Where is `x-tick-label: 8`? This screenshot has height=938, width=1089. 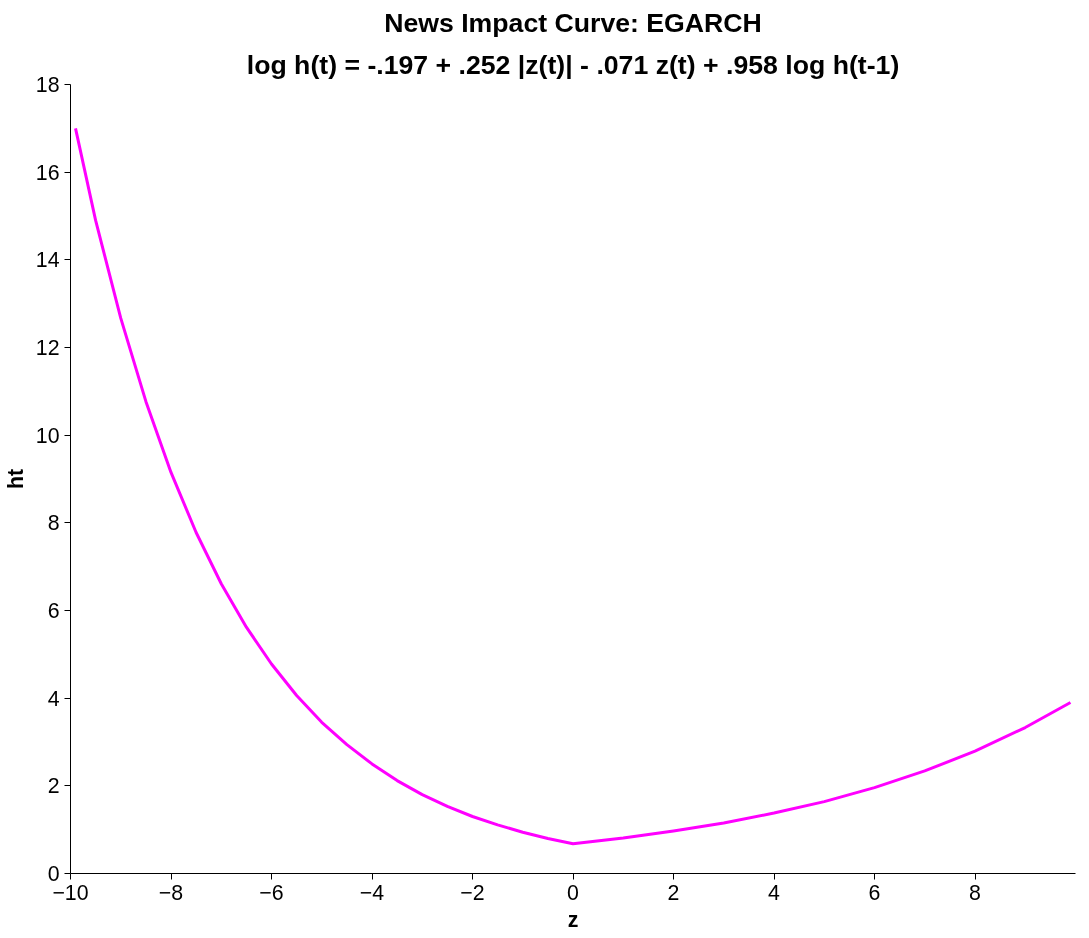
x-tick-label: 8 is located at coordinates (975, 892).